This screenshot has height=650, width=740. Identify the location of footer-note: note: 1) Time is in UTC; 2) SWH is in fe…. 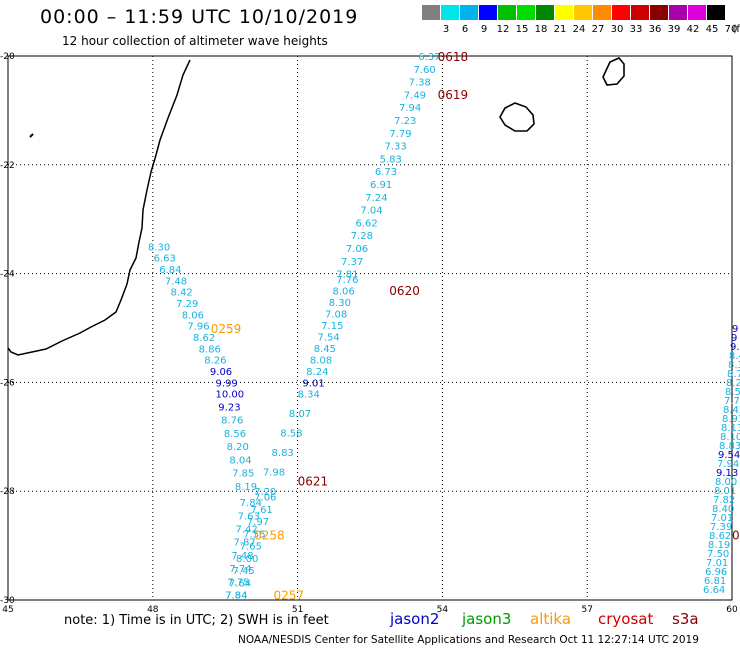
(196, 620).